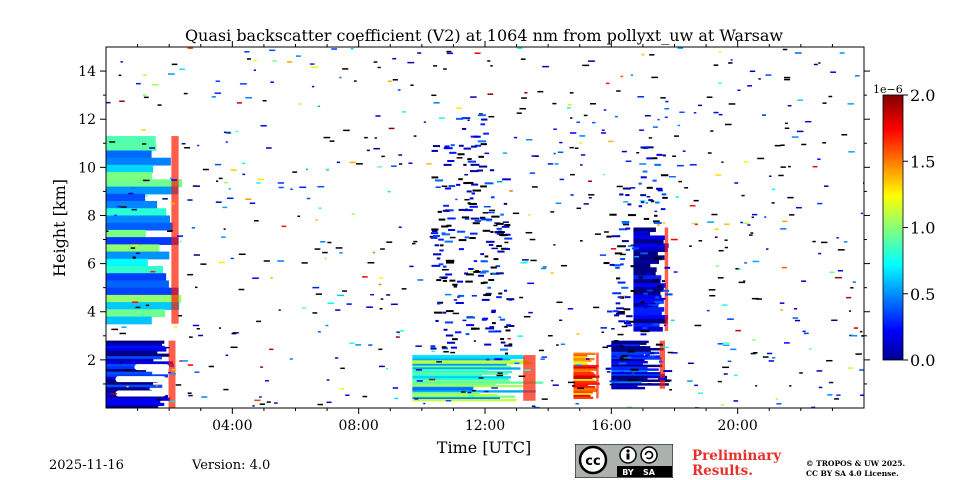  Describe the element at coordinates (91, 361) in the screenshot. I see `y-tick-label: 2` at that location.